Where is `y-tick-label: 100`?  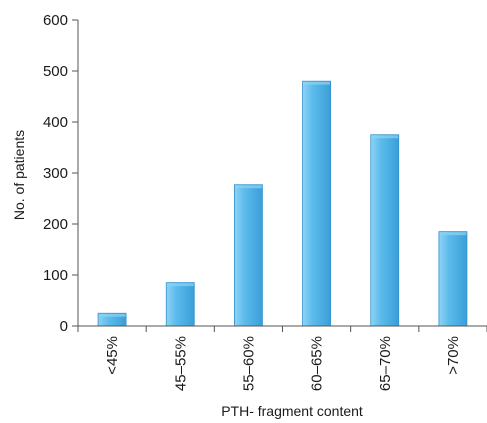 y-tick-label: 100 is located at coordinates (55, 275).